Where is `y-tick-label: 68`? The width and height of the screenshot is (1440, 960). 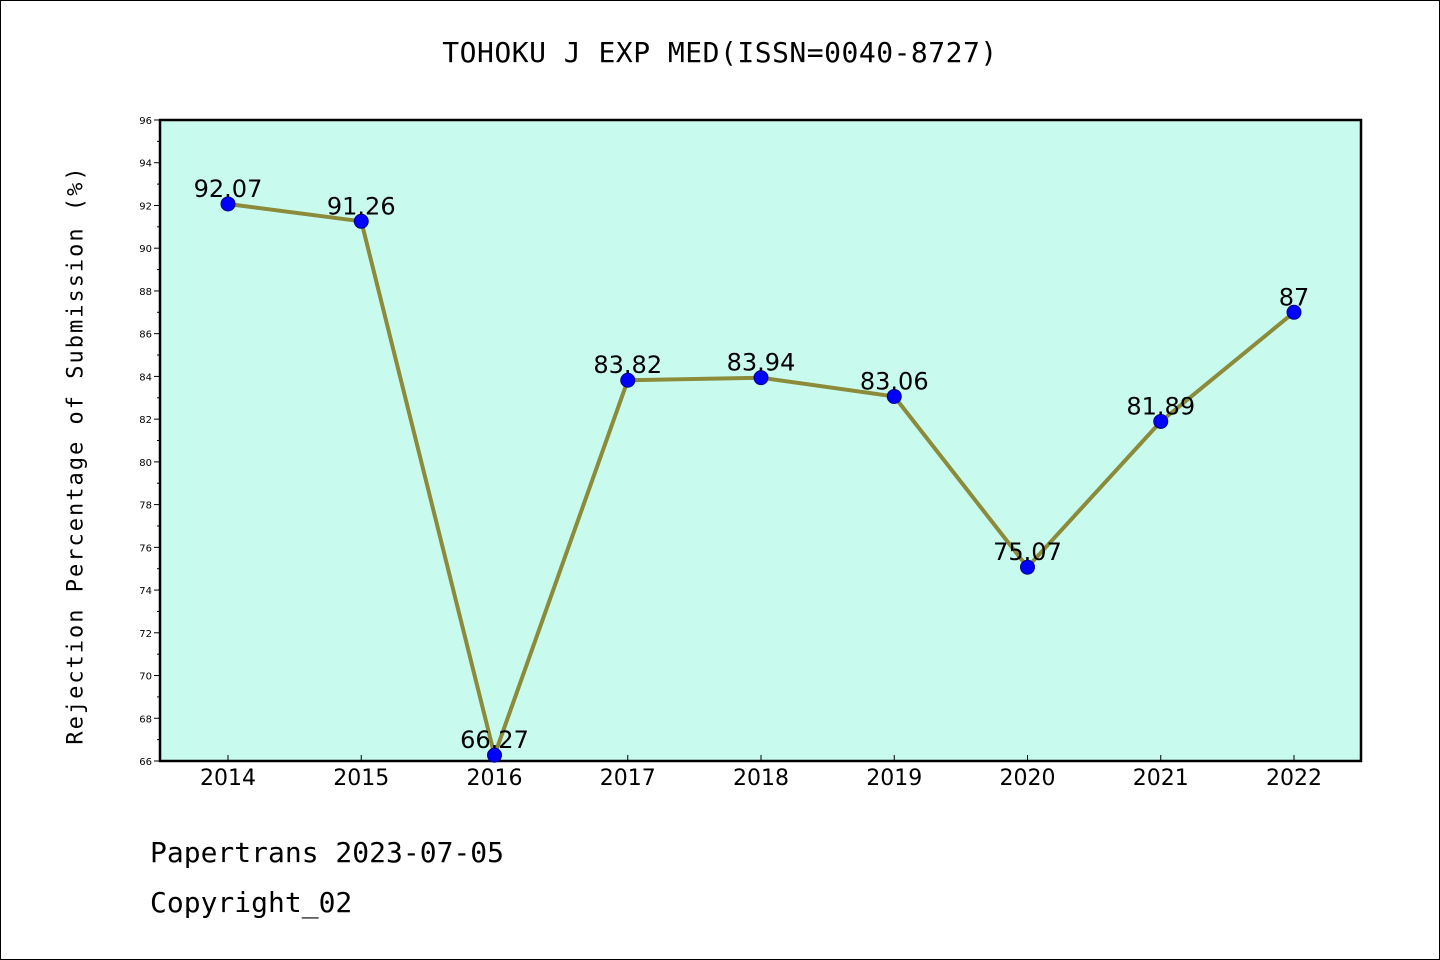
y-tick-label: 68 is located at coordinates (145, 719).